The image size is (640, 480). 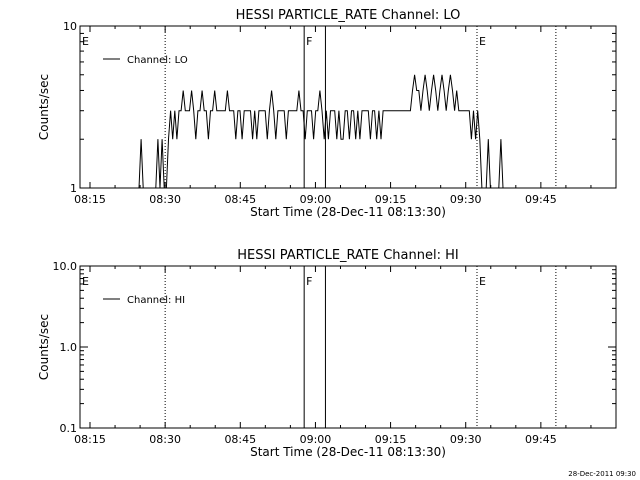 I want to click on legend-label: Channel: HI, so click(x=156, y=300).